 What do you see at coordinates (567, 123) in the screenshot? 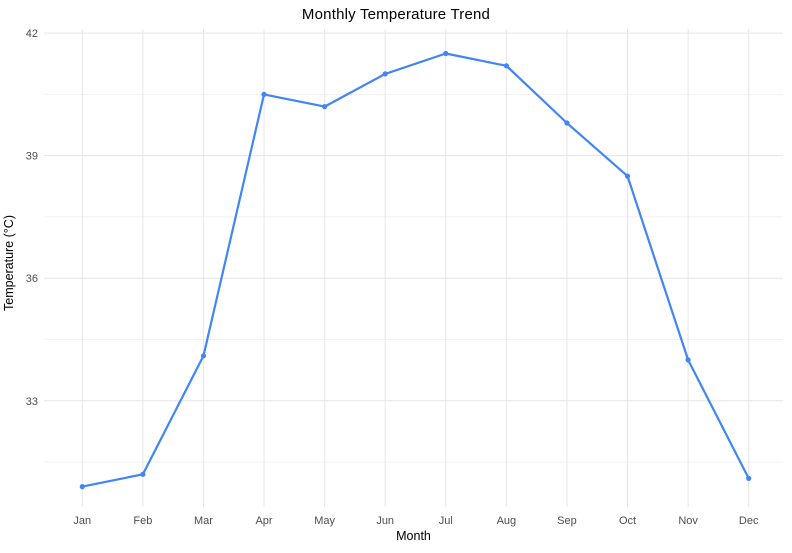
I see `data-point-sep` at bounding box center [567, 123].